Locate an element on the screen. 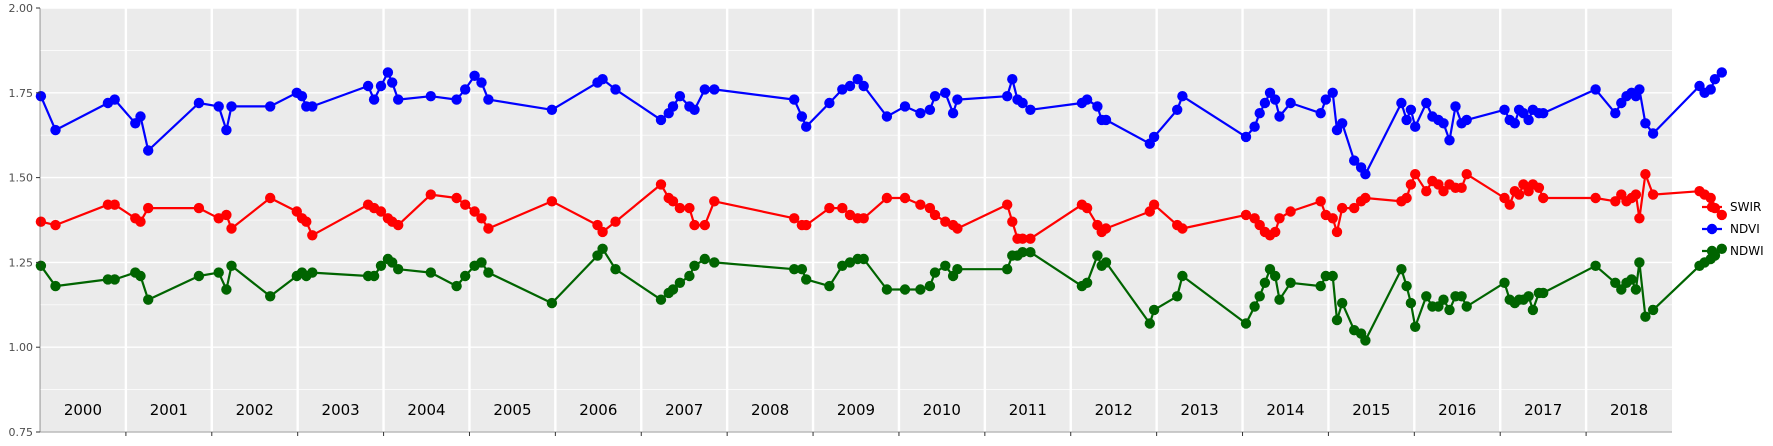  year-label: 2015 is located at coordinates (1371, 410).